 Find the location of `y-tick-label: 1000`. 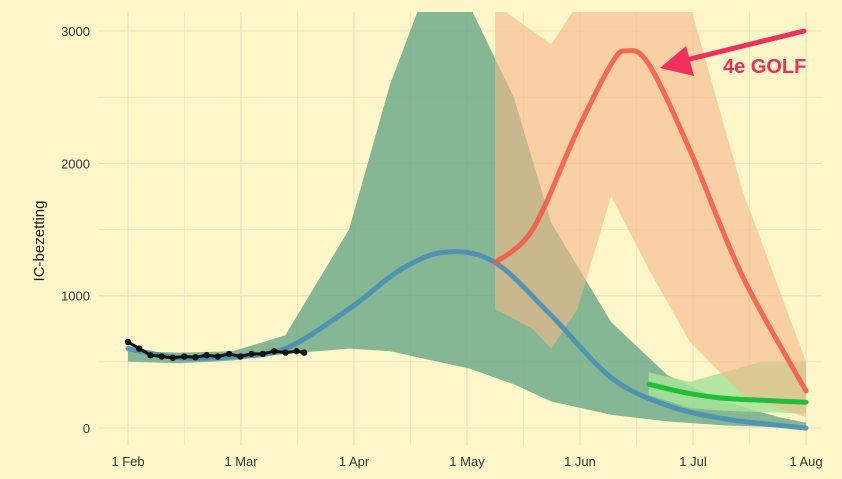

y-tick-label: 1000 is located at coordinates (75, 296).